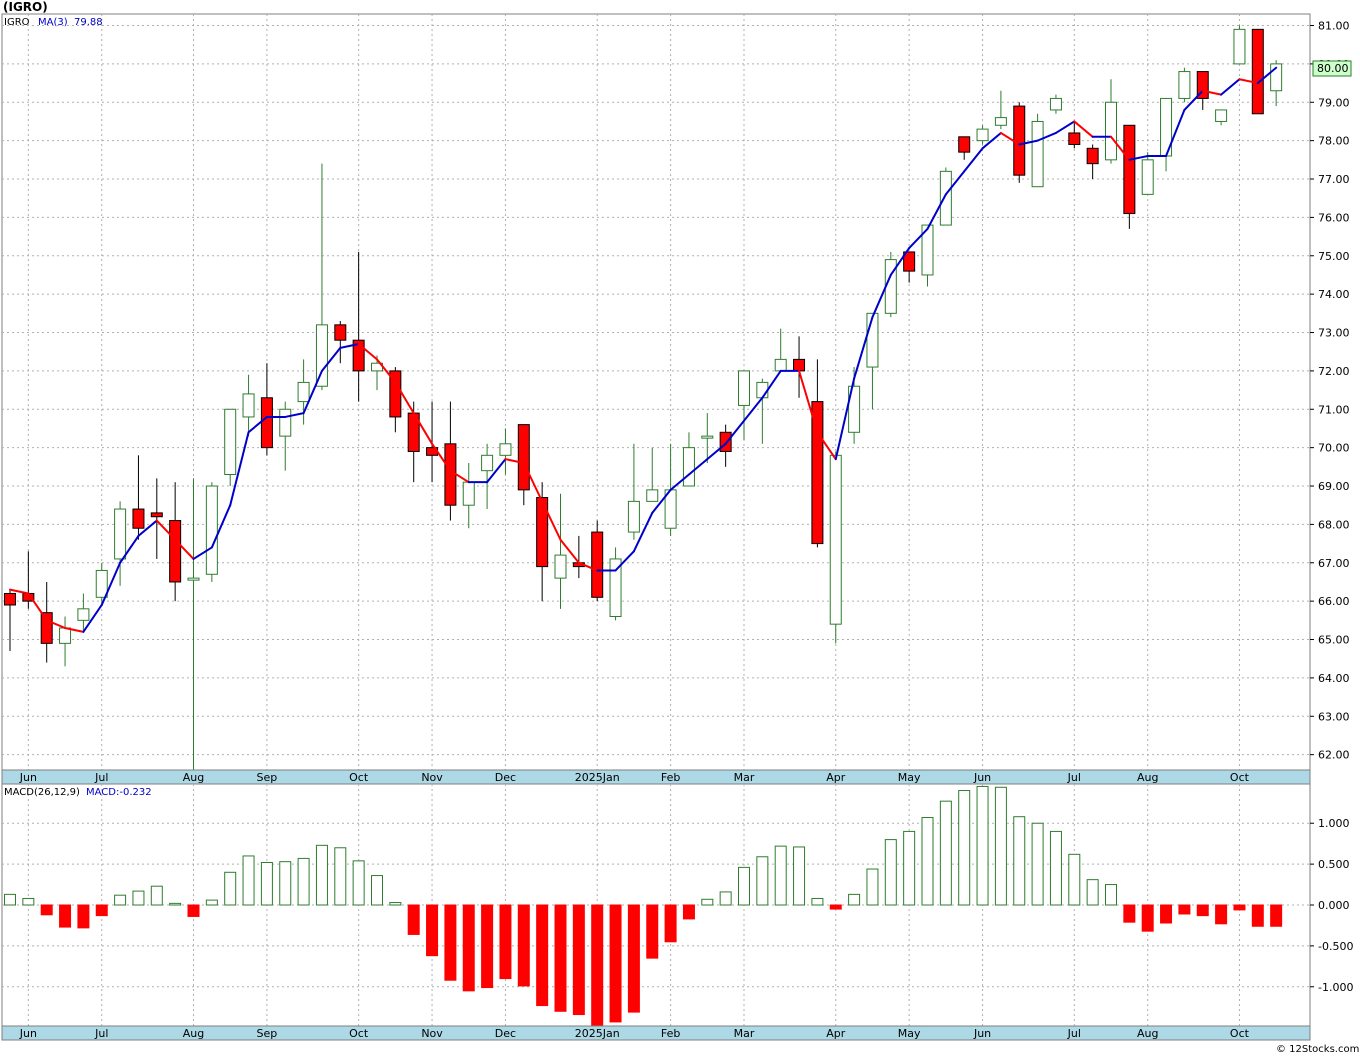 This screenshot has height=1056, width=1360. What do you see at coordinates (119, 792) in the screenshot?
I see `macd-legend-value: MACD:-0.232` at bounding box center [119, 792].